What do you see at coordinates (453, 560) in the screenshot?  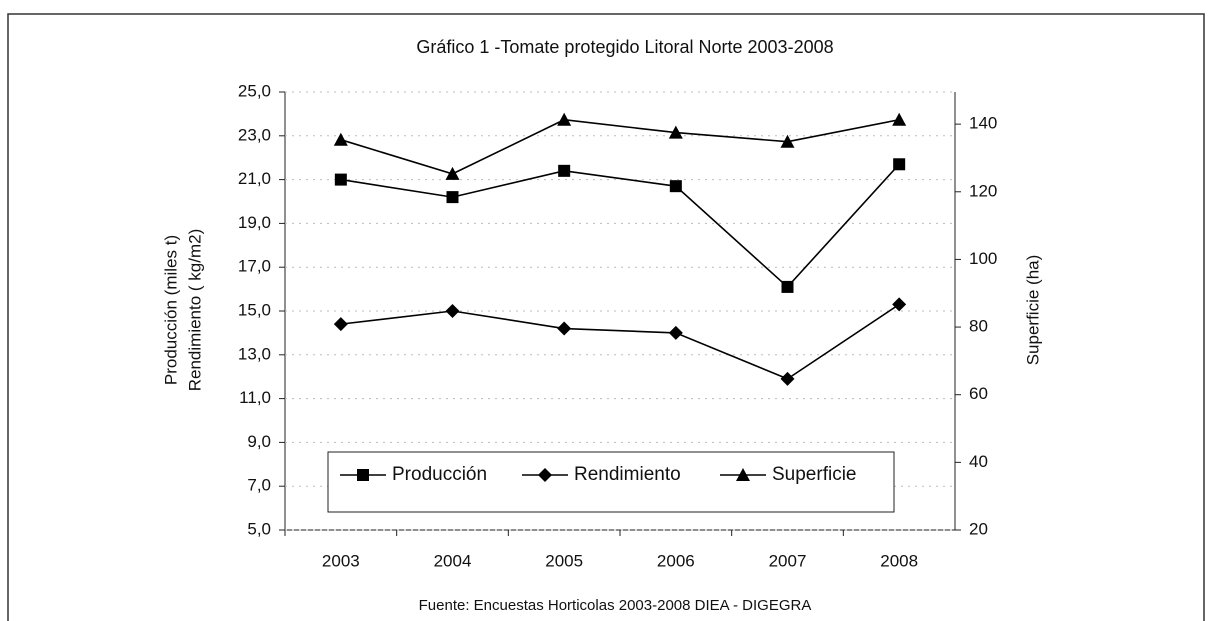 I see `x-tick-label: 2004` at bounding box center [453, 560].